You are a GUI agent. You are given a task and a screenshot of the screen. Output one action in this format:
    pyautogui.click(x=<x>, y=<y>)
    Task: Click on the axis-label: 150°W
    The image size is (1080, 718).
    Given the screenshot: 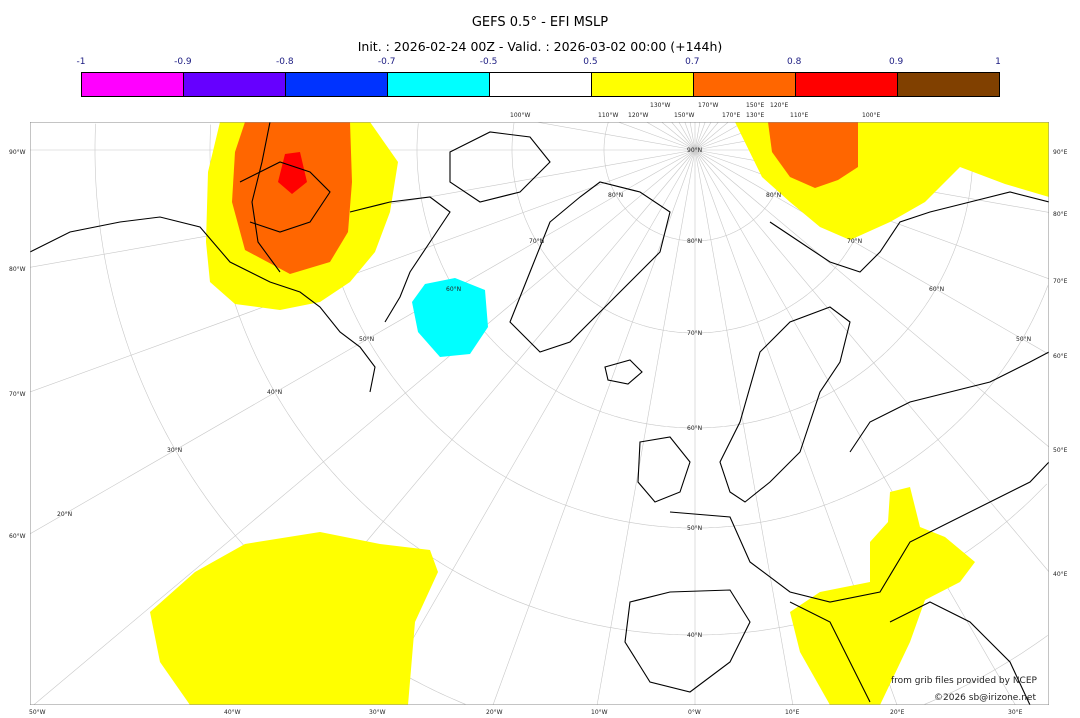 What is the action you would take?
    pyautogui.click(x=684, y=115)
    